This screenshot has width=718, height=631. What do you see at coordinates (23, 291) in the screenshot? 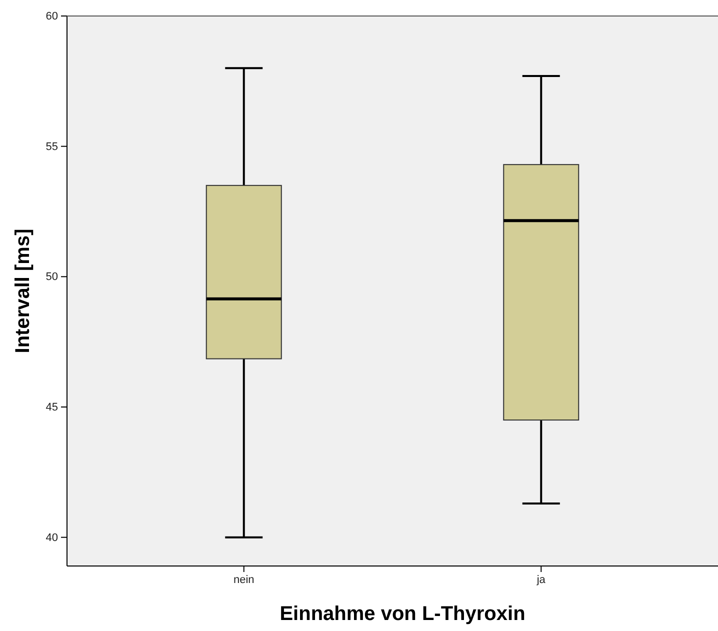
I see `y-axis-title: Intervall [ms]` at bounding box center [23, 291].